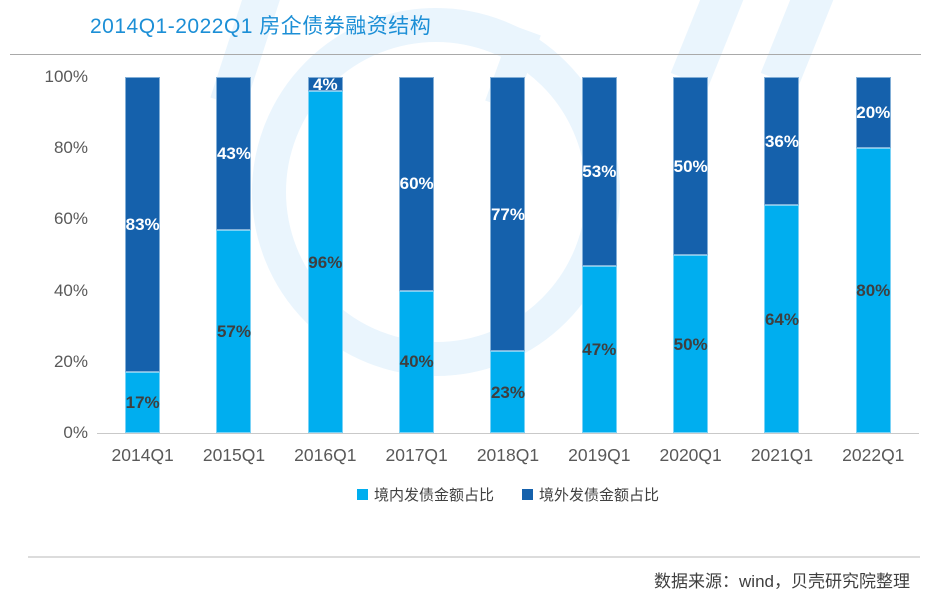 Image resolution: width=929 pixels, height=609 pixels. I want to click on chart-title: 2014Q1-2022Q1 房企债券融资结构, so click(261, 26).